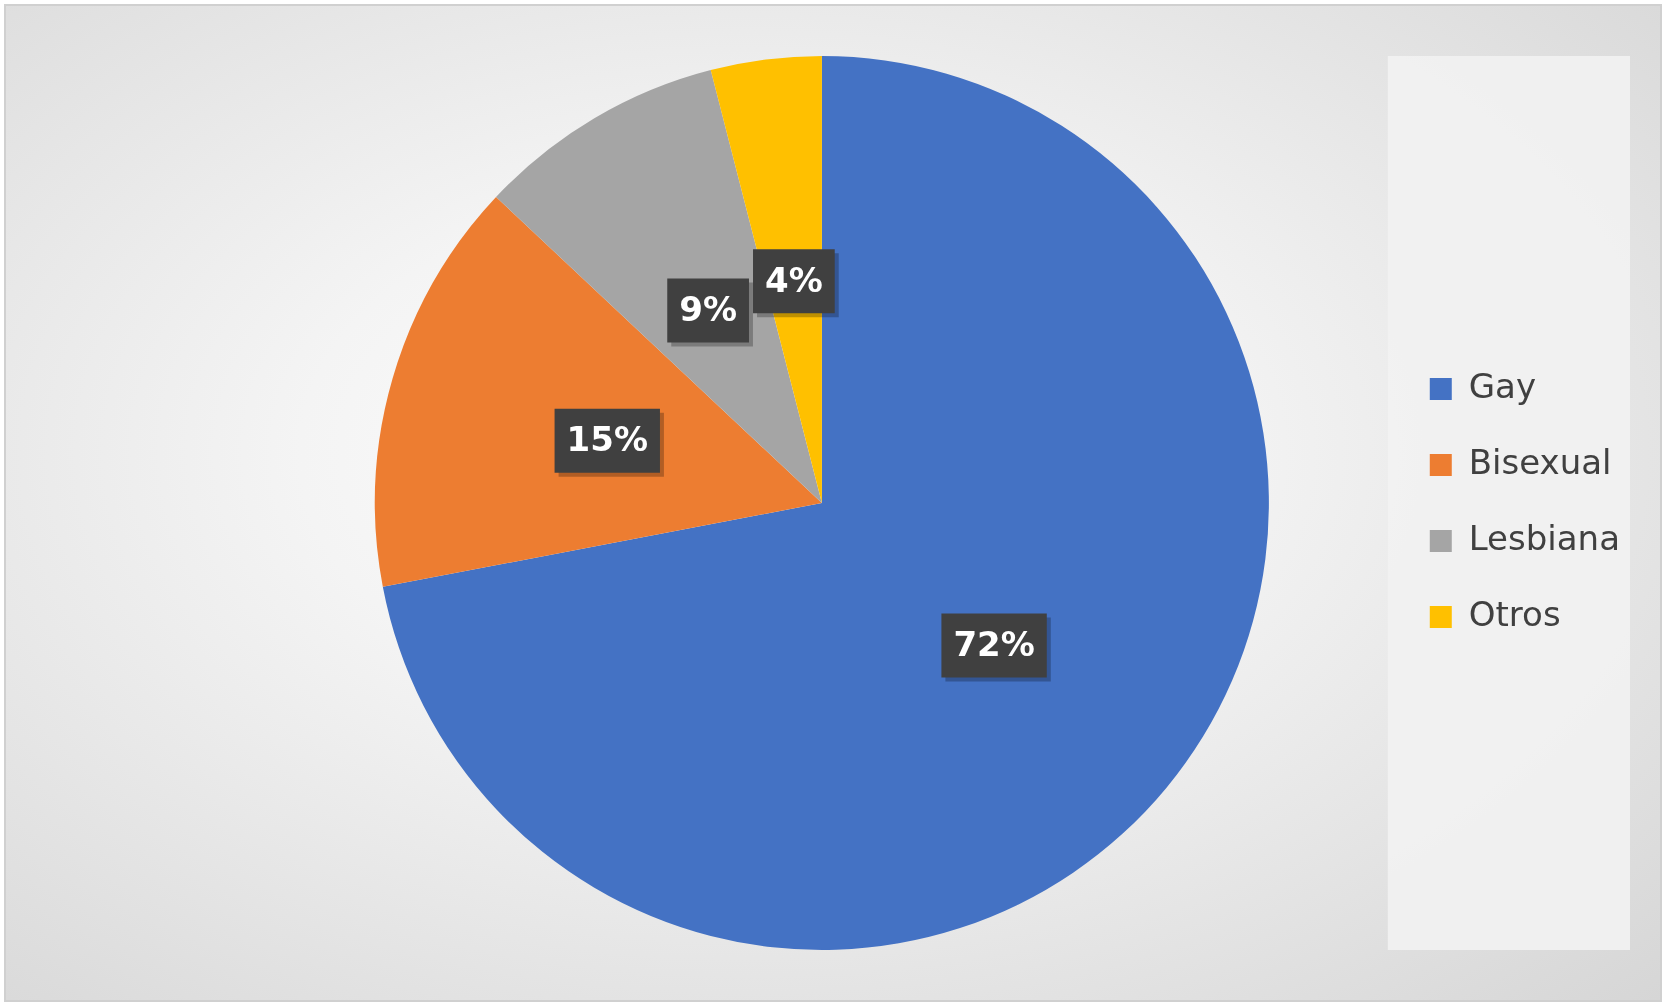 The width and height of the screenshot is (1668, 1008). Describe the element at coordinates (708, 309) in the screenshot. I see `data-label: 9%` at that location.